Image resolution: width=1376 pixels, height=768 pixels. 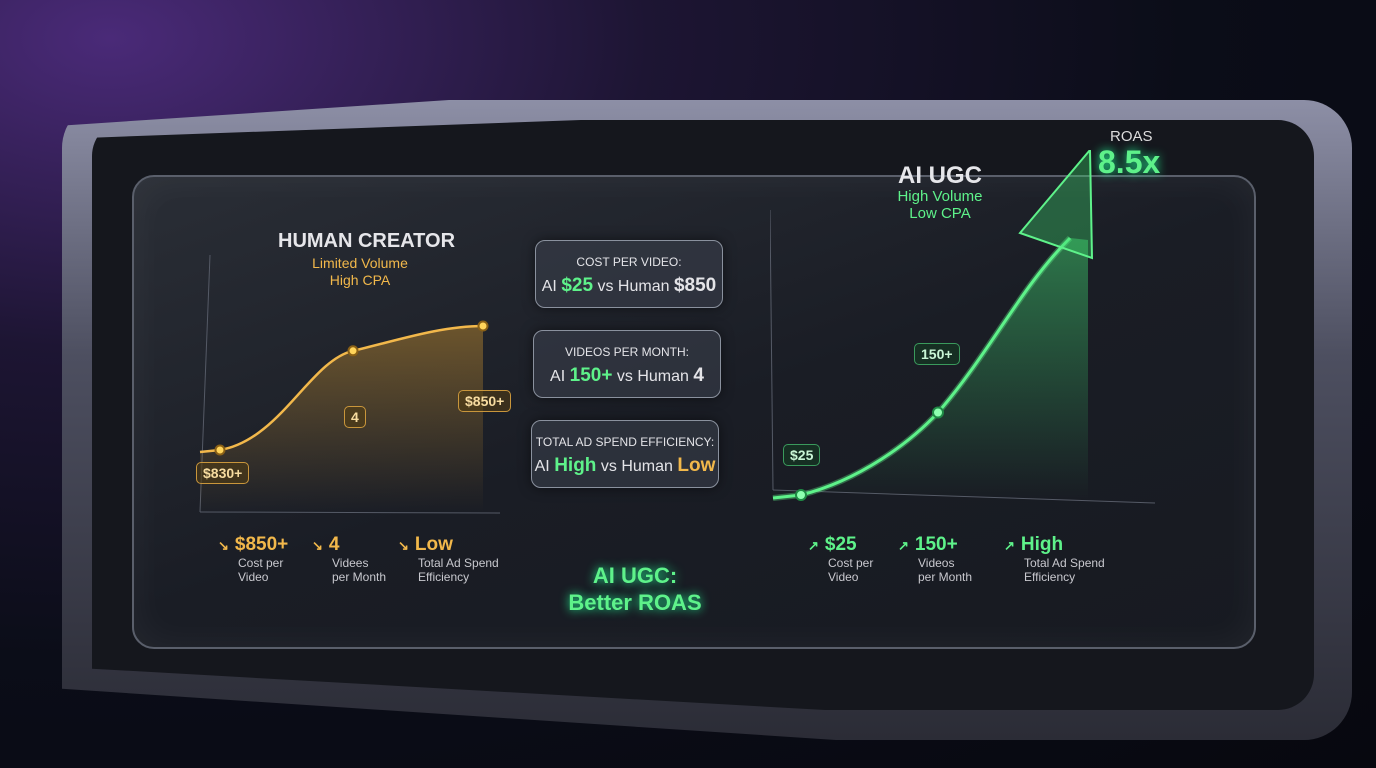 I want to click on ai-area, so click(x=930, y=369).